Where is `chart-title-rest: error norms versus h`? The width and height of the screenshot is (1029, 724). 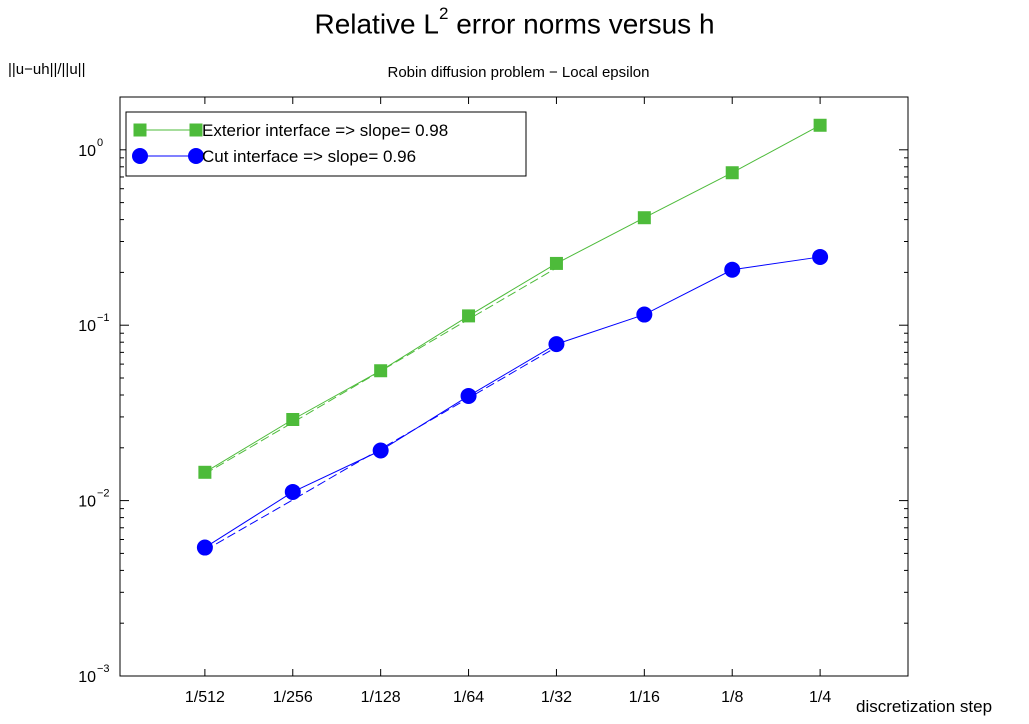
chart-title-rest: error norms versus h is located at coordinates (581, 24).